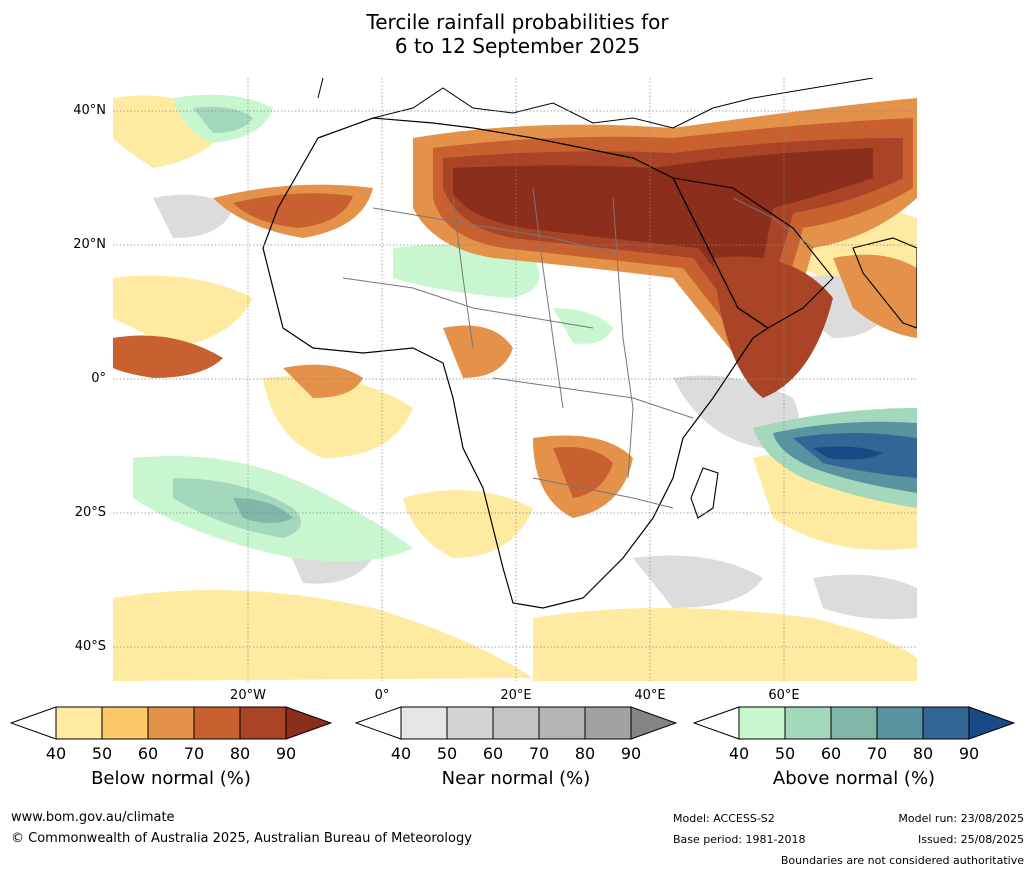 This screenshot has height=873, width=1035. What do you see at coordinates (90, 512) in the screenshot?
I see `lat-label-20s: 20°S` at bounding box center [90, 512].